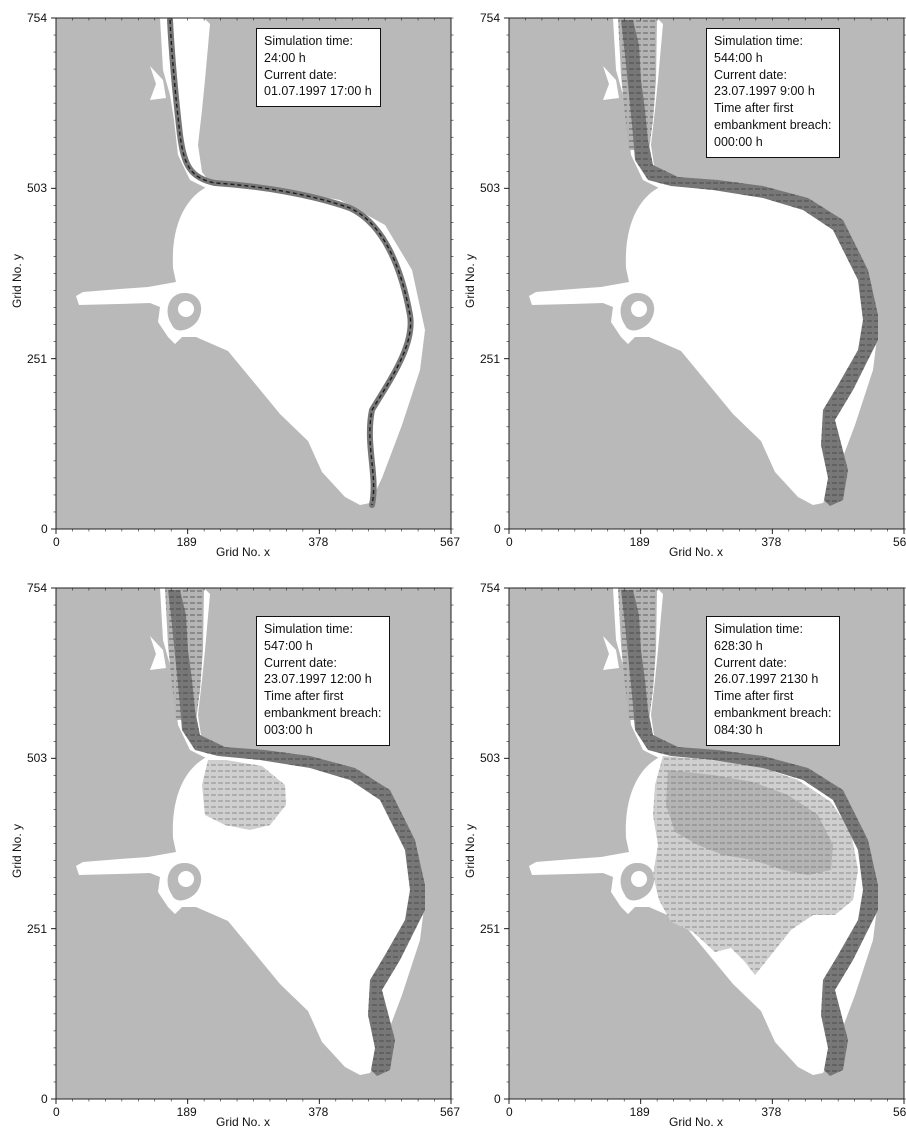  Describe the element at coordinates (766, 679) in the screenshot. I see `info-line: 26.07.1997 2130 h` at that location.